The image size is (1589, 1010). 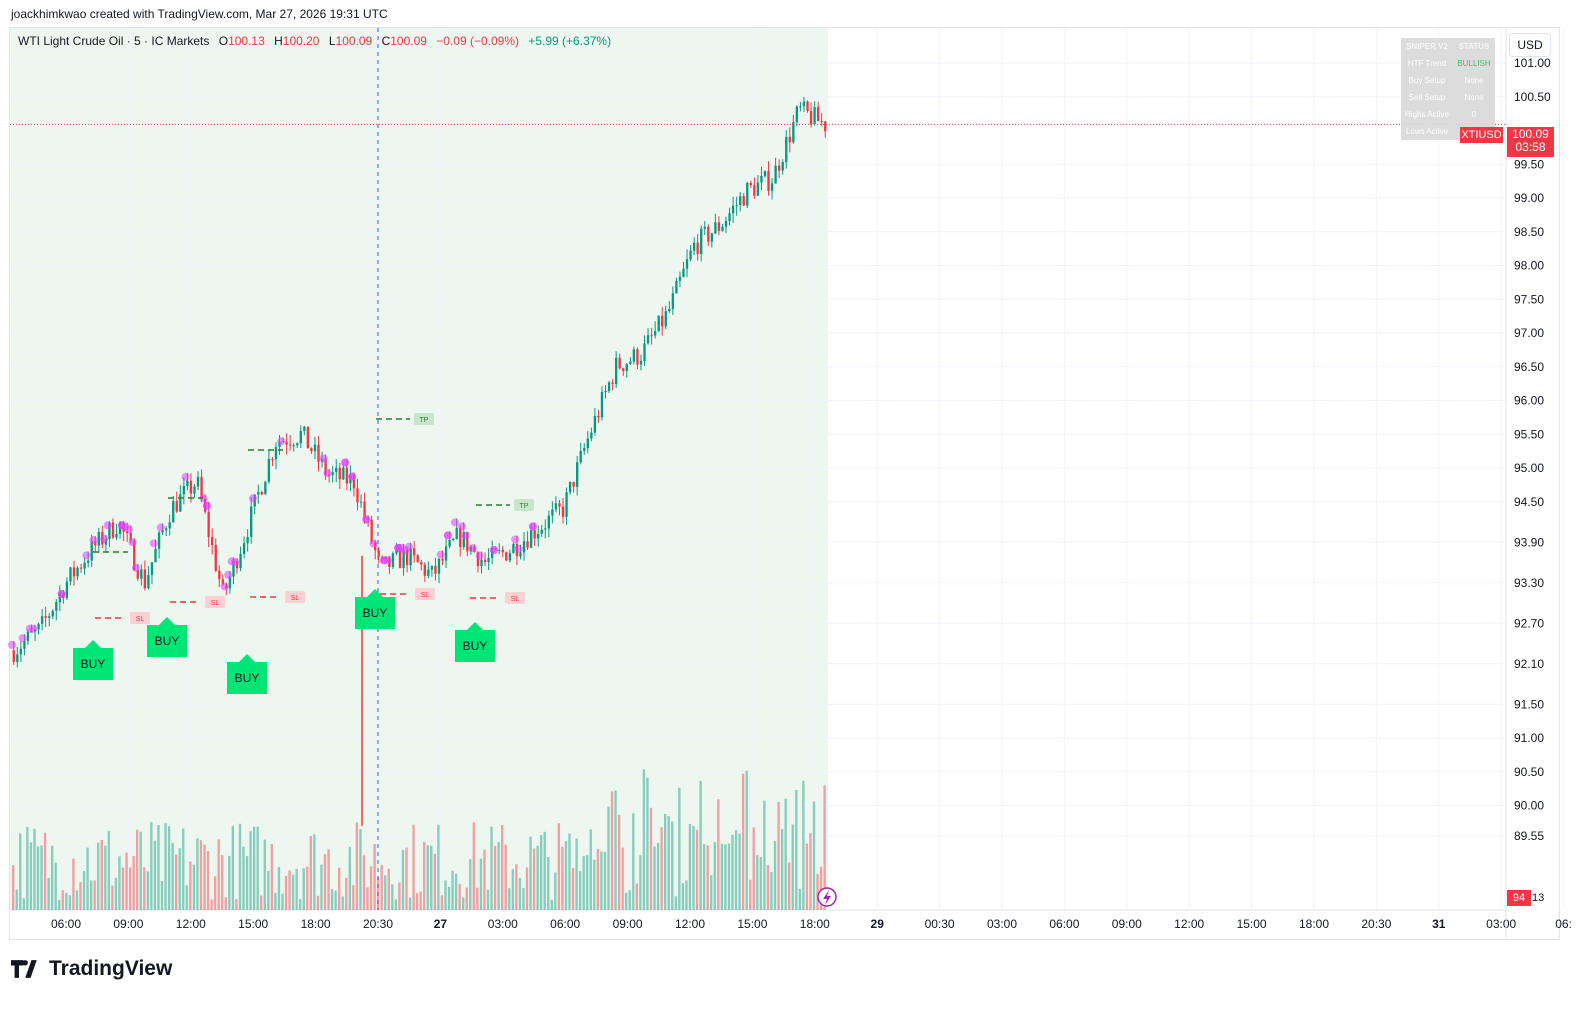 I want to click on status-table-header: SNIPER V2 STATUS, so click(x=1448, y=46).